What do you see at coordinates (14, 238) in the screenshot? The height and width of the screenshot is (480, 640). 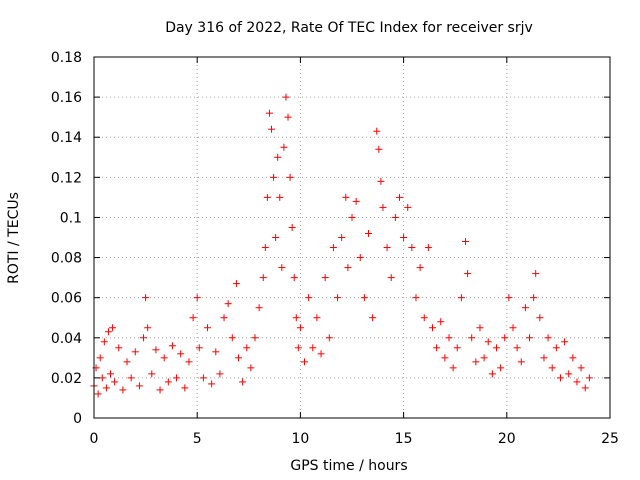 I see `y-axis-label: ROTI / TECUs` at bounding box center [14, 238].